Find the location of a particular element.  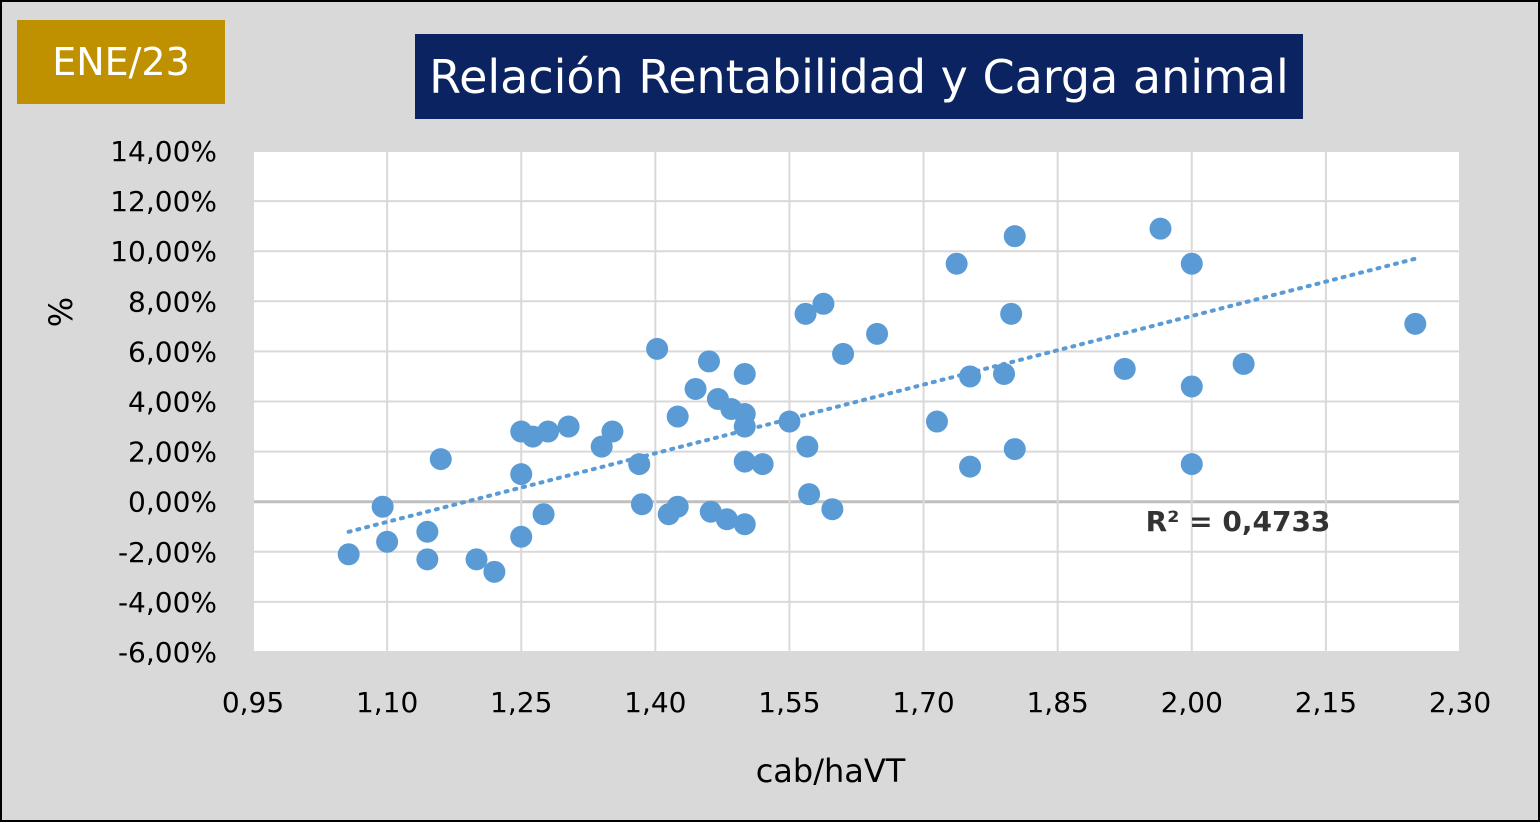

chart-title: Relación Rentabilidad y Carga animal is located at coordinates (859, 76).